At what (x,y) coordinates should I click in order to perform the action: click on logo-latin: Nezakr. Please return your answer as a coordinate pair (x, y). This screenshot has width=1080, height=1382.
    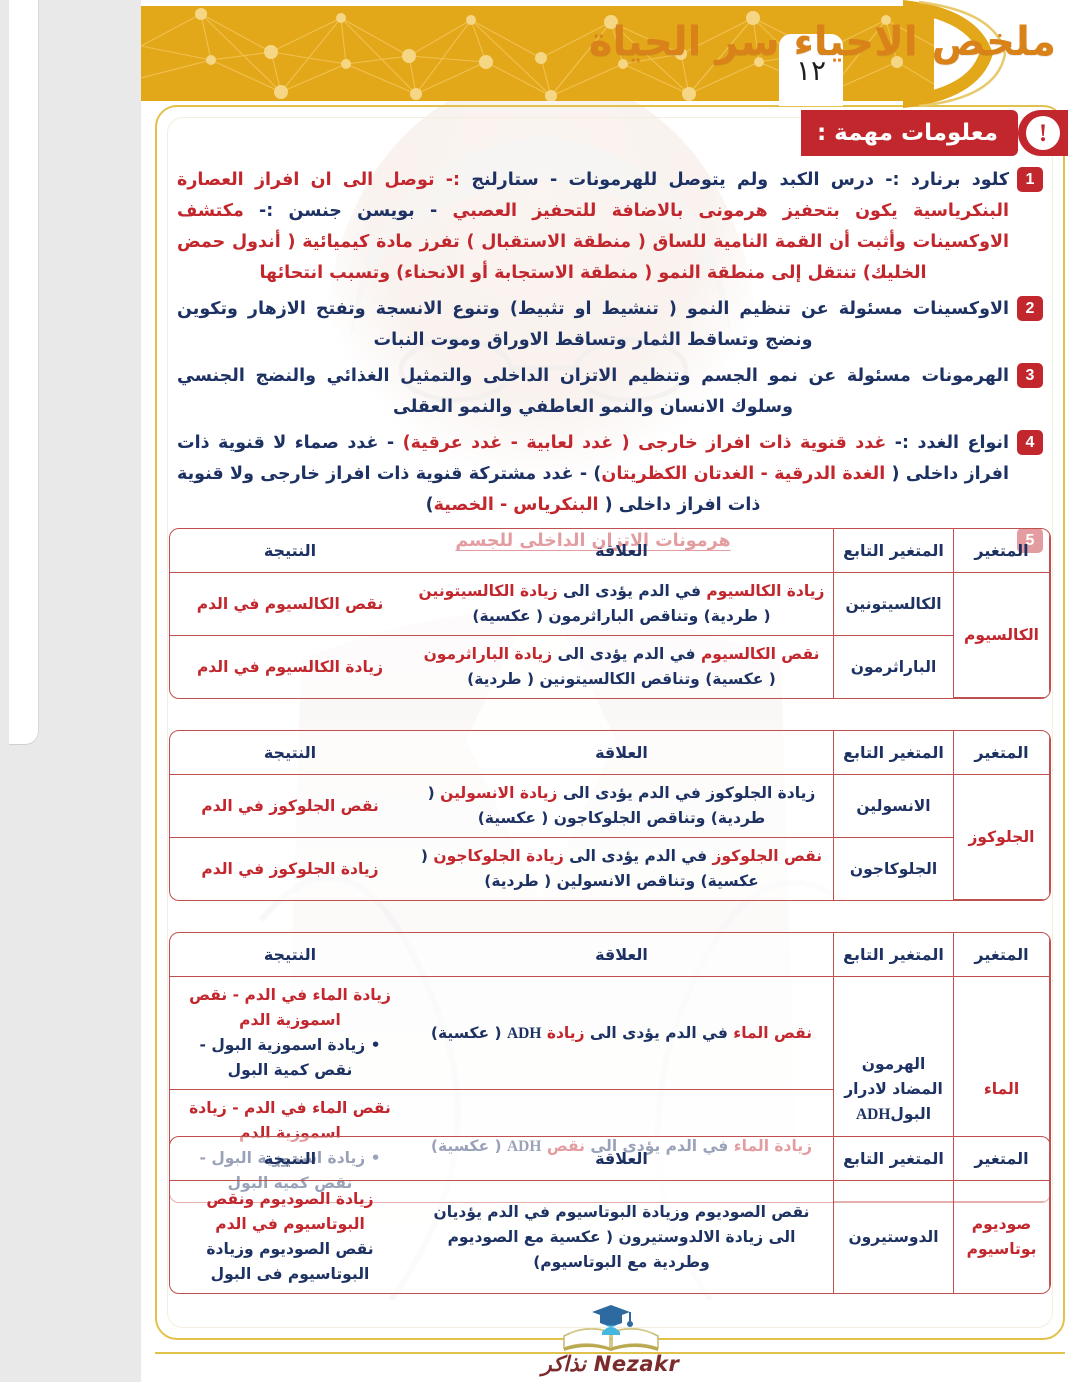
    Looking at the image, I should click on (636, 1364).